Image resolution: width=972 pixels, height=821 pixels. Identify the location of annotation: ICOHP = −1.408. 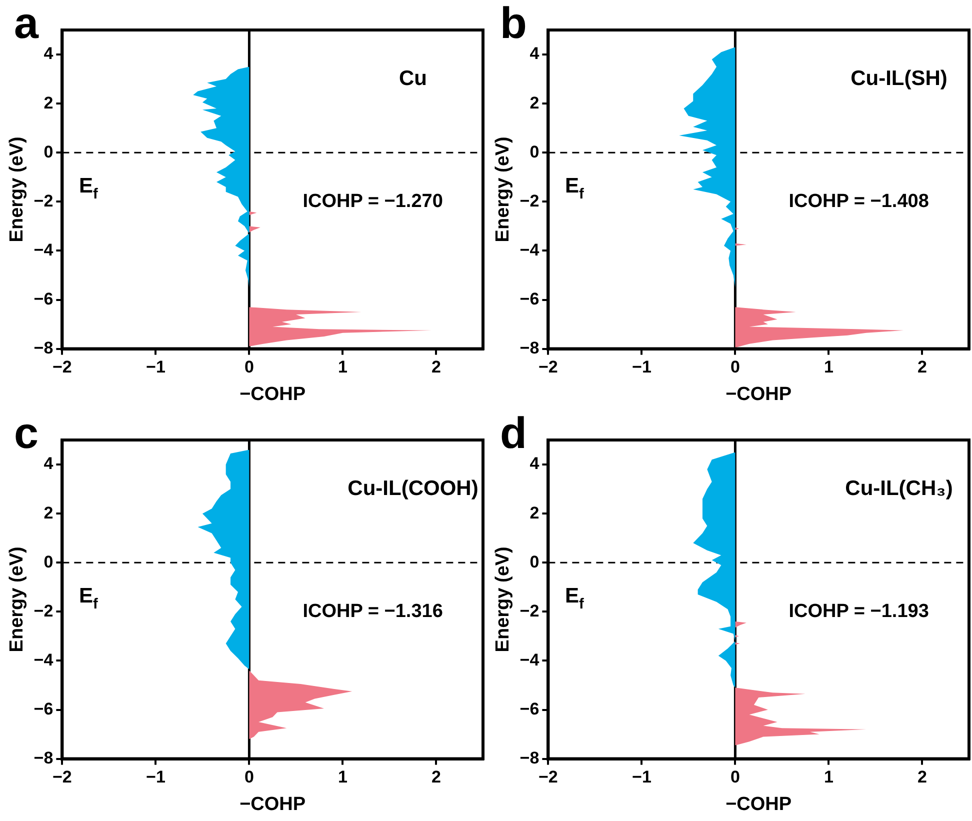
(858, 201).